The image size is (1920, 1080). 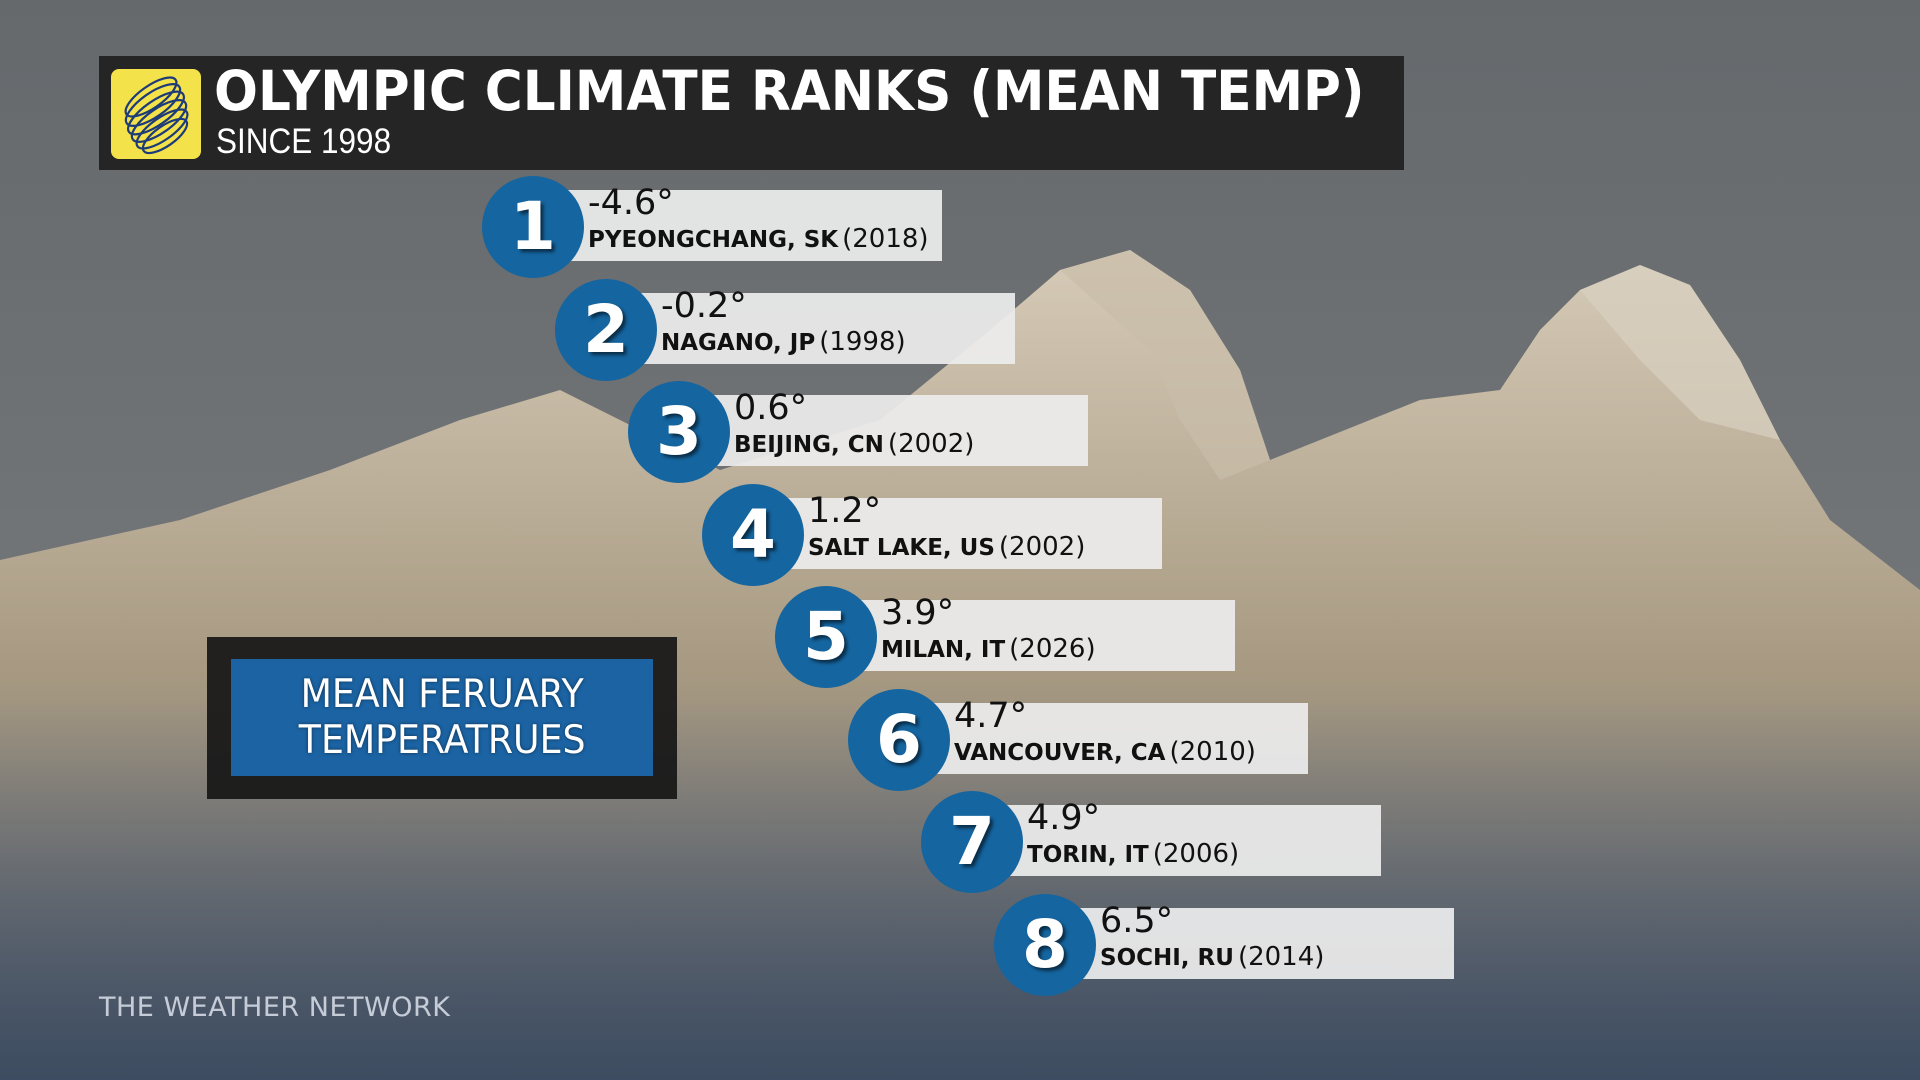 I want to click on rank-year: (2014), so click(x=1281, y=957).